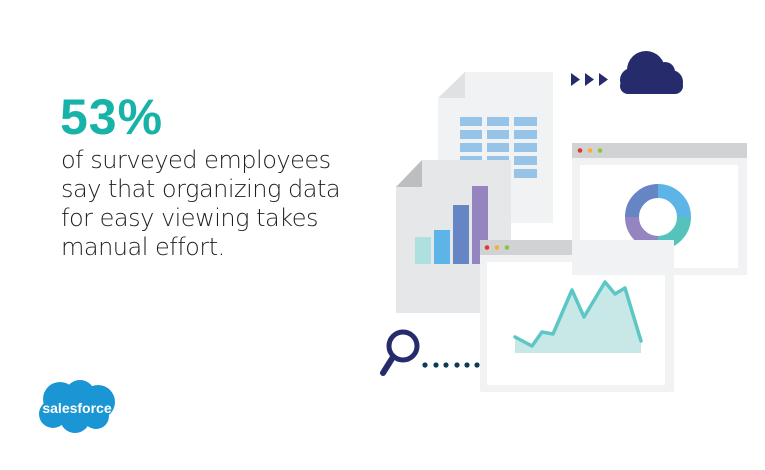 Image resolution: width=765 pixels, height=470 pixels. Describe the element at coordinates (201, 189) in the screenshot. I see `description-line: say that organizing data` at that location.